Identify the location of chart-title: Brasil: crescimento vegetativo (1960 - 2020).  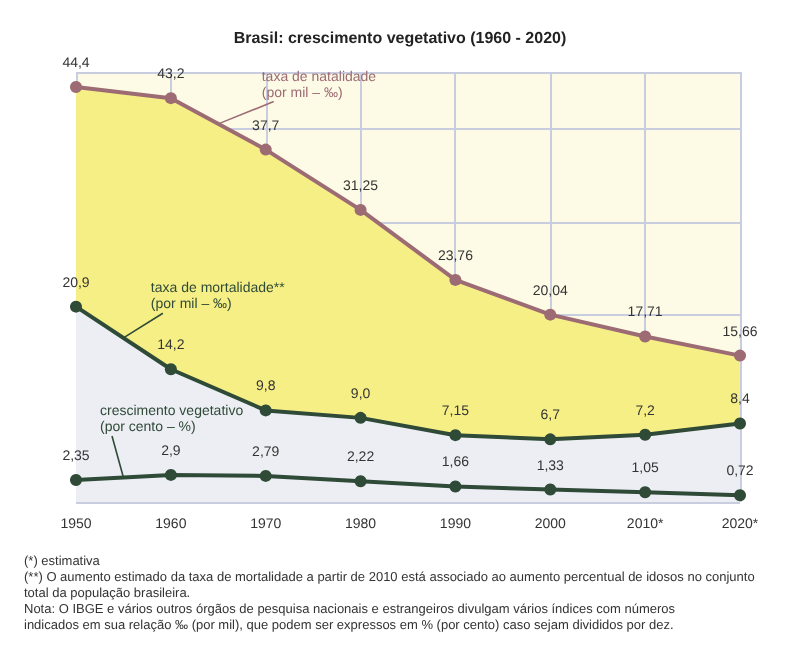
(400, 38).